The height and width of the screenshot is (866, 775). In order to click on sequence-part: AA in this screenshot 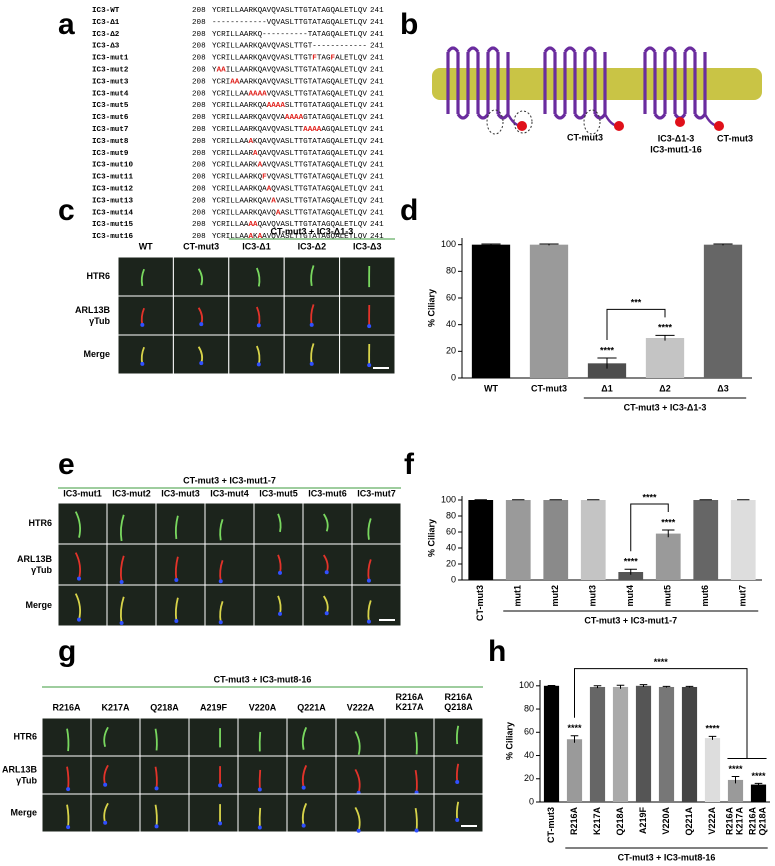, I will do `click(235, 82)`.